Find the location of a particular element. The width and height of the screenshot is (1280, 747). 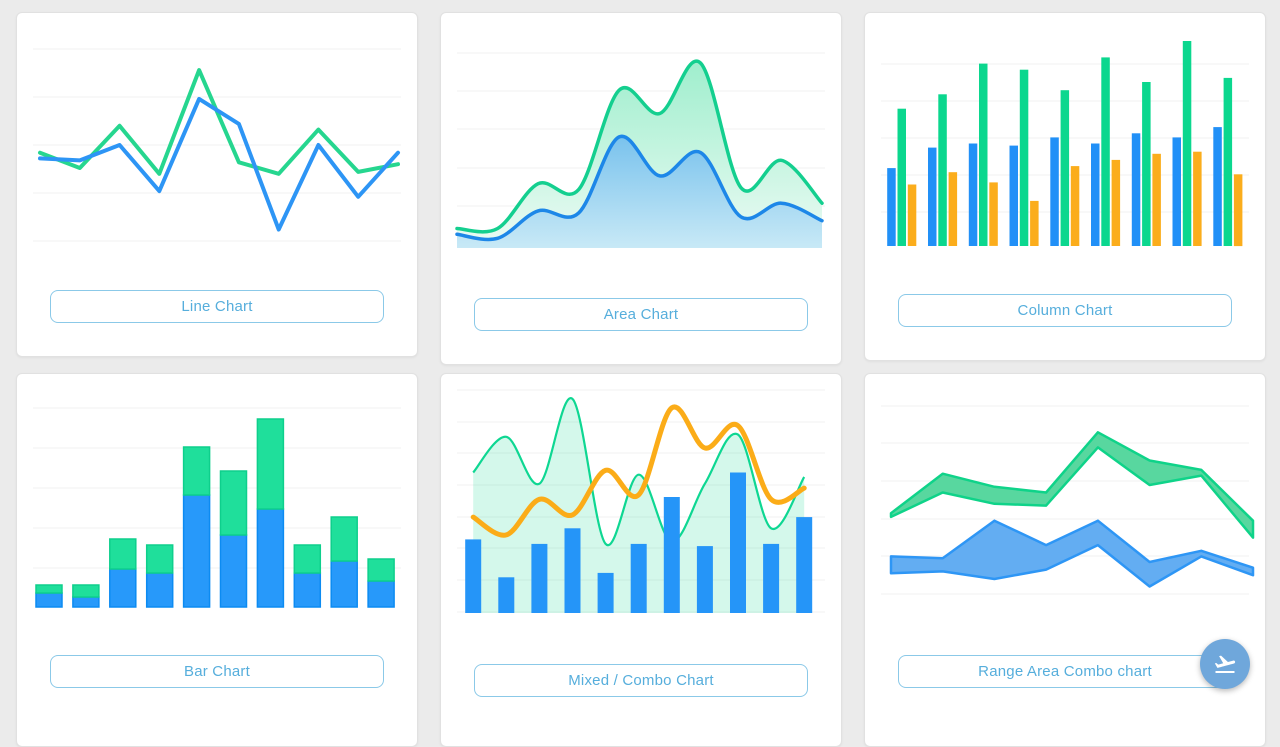

line-chart-button: Line Chart is located at coordinates (217, 306).